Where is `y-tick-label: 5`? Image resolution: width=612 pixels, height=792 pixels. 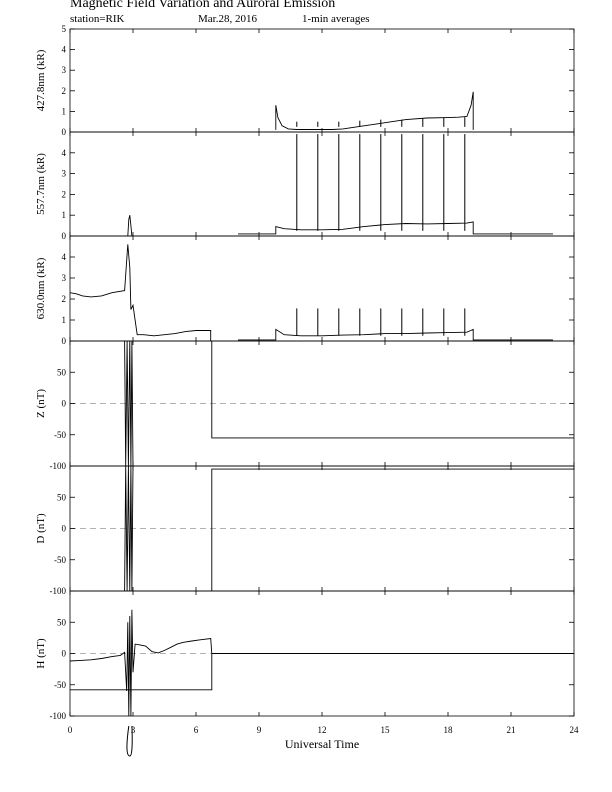
y-tick-label: 5 is located at coordinates (64, 29).